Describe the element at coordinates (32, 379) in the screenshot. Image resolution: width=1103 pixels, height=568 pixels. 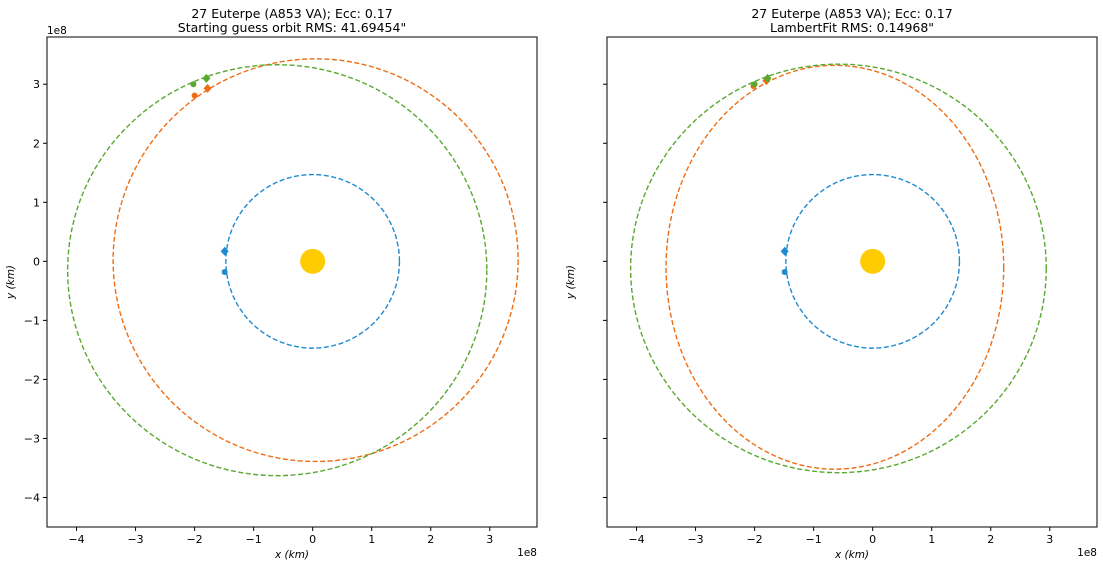
I see `y-tick-label: −2` at that location.